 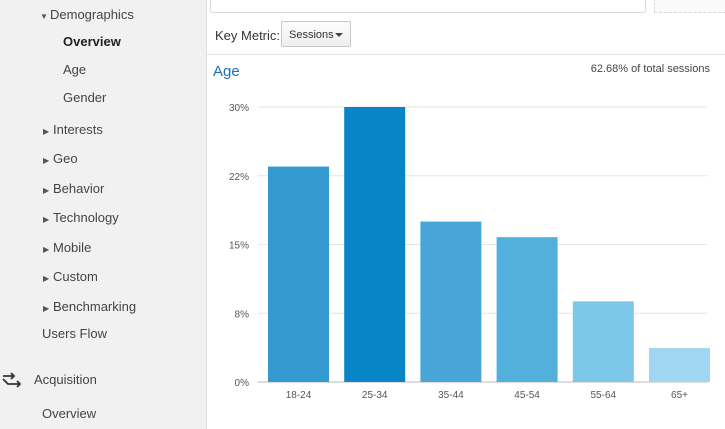 What do you see at coordinates (134, 42) in the screenshot?
I see `sidebar-item-overview: Overview` at bounding box center [134, 42].